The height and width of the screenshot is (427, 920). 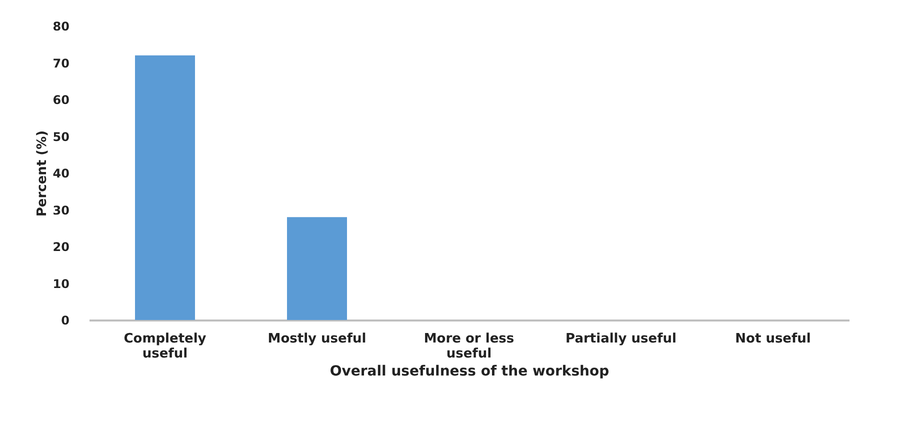 I want to click on y-tick-label: 70, so click(x=61, y=63).